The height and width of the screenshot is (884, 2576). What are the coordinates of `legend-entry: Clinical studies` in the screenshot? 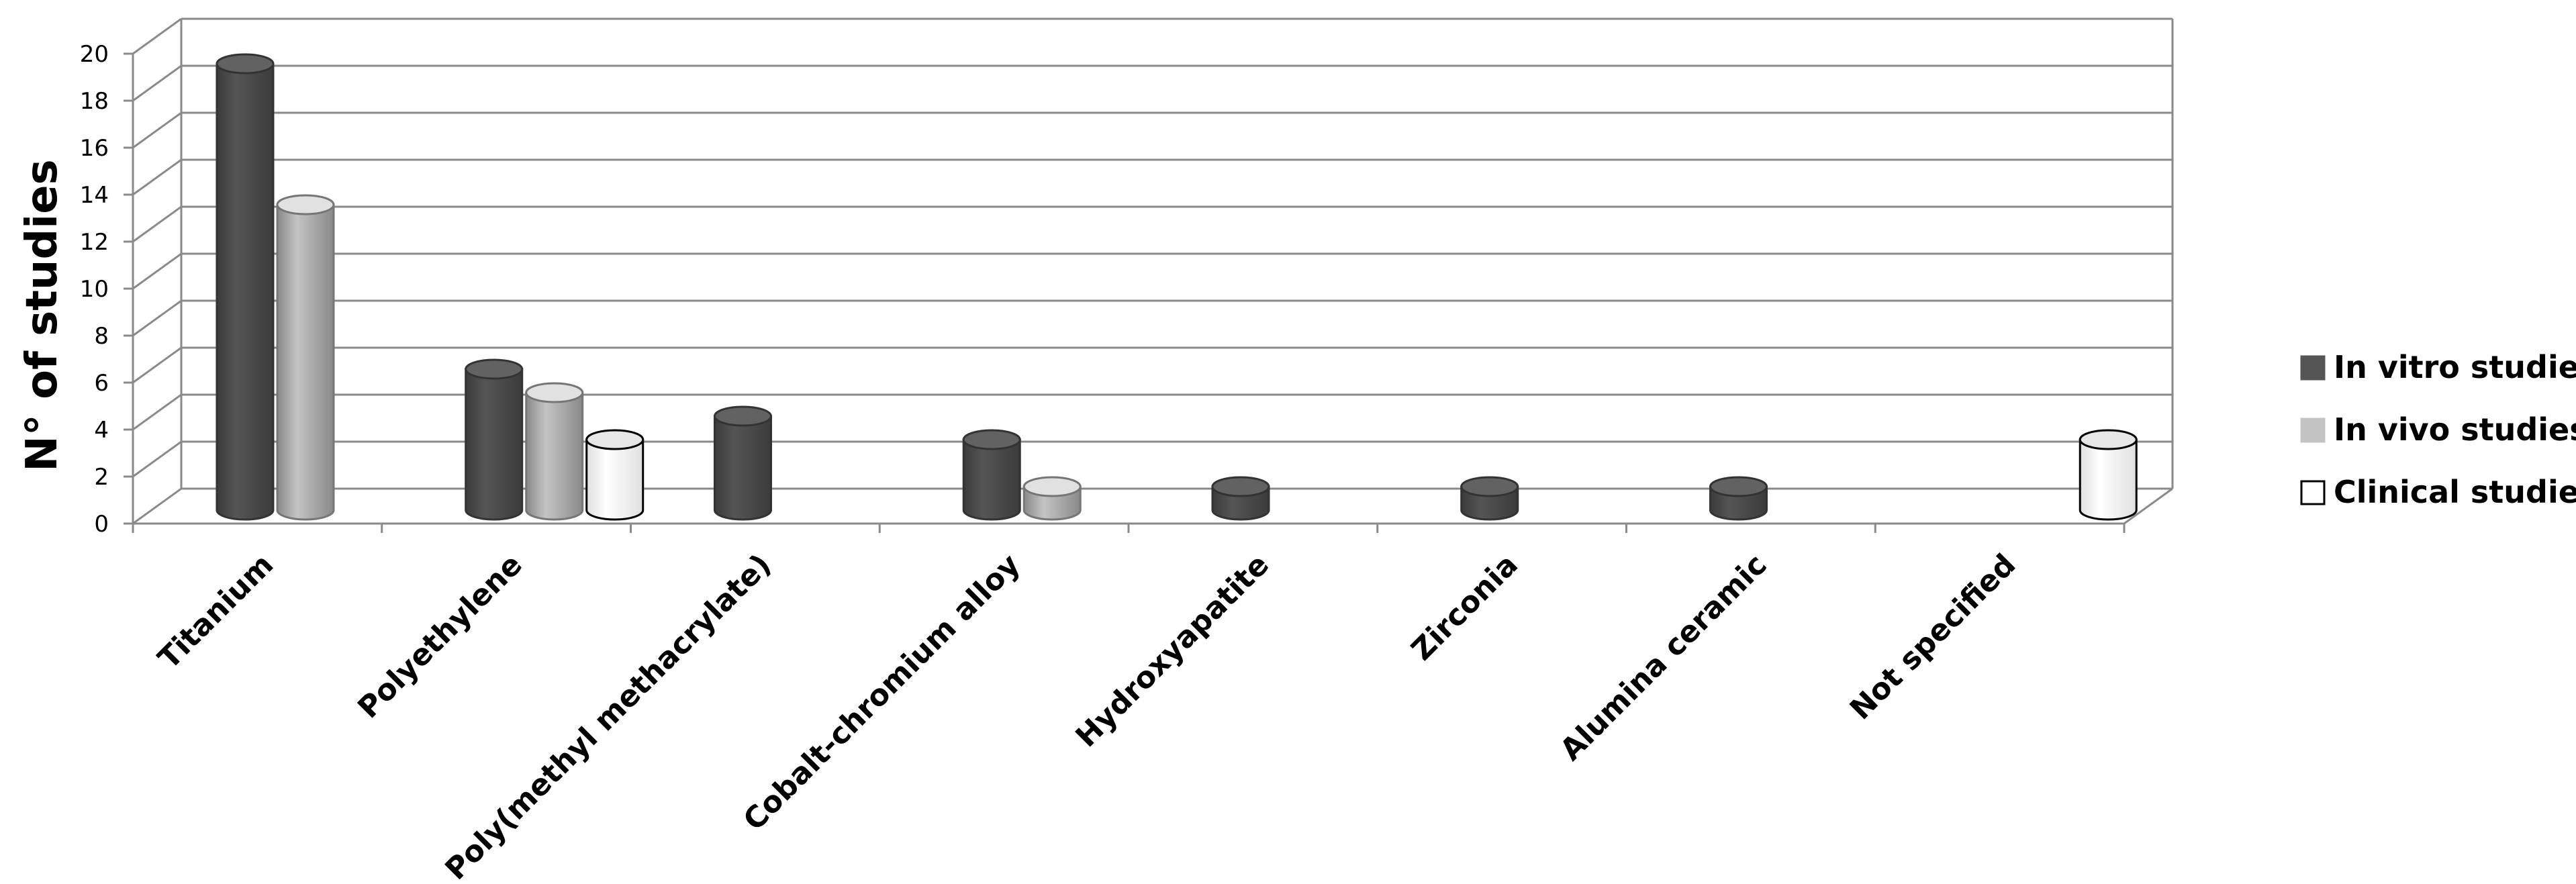 It's located at (2455, 492).